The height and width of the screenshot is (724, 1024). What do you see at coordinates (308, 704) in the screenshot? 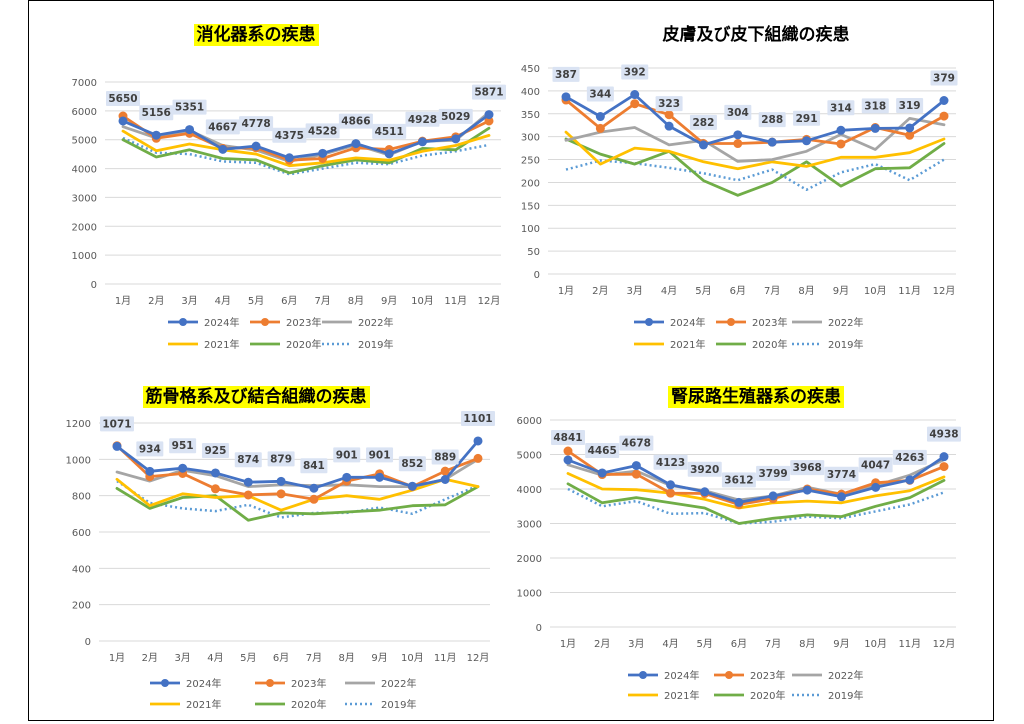
I see `legend-label: 2020年` at bounding box center [308, 704].